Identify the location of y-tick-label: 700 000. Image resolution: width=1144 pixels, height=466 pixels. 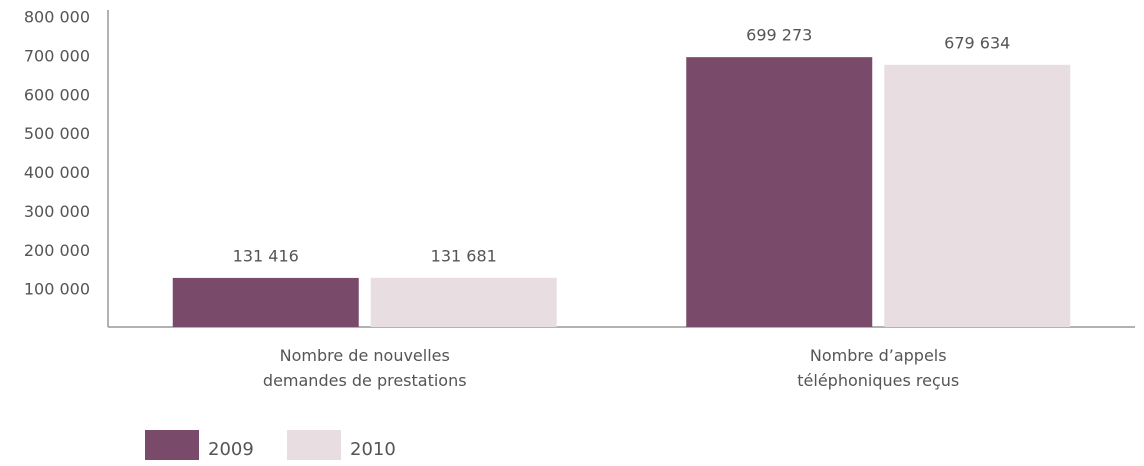
(57, 55).